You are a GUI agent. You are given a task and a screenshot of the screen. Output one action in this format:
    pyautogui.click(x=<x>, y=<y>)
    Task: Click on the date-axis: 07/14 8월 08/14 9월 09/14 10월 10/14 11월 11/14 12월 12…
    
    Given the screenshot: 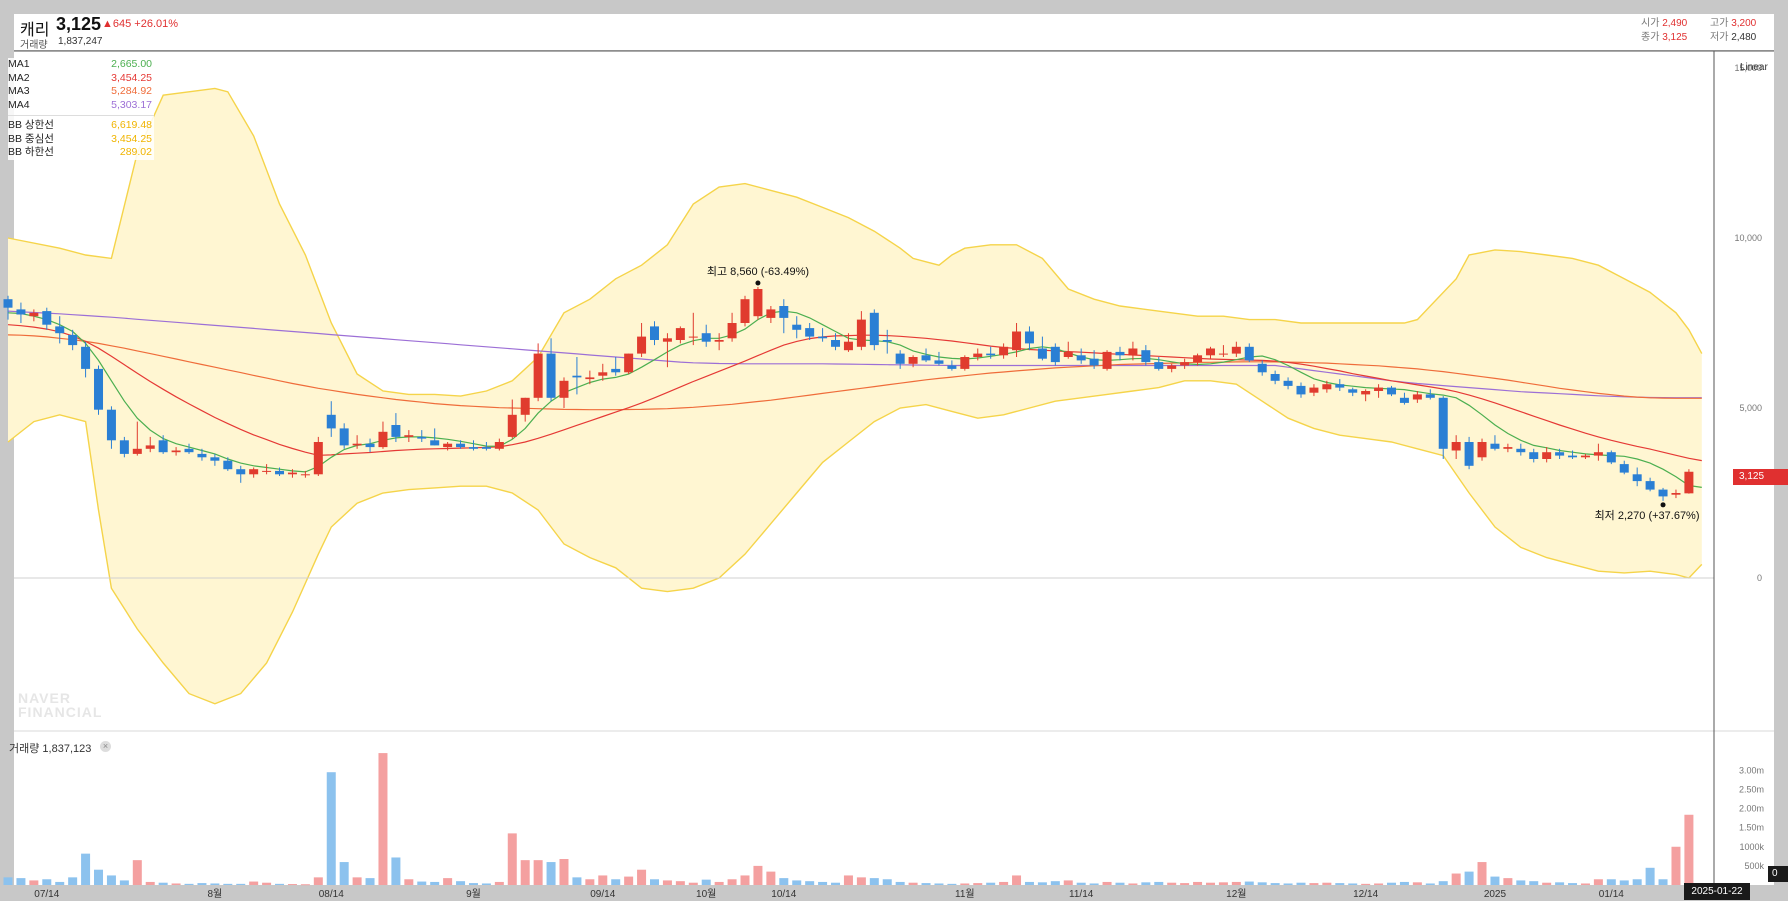 What is the action you would take?
    pyautogui.click(x=829, y=894)
    